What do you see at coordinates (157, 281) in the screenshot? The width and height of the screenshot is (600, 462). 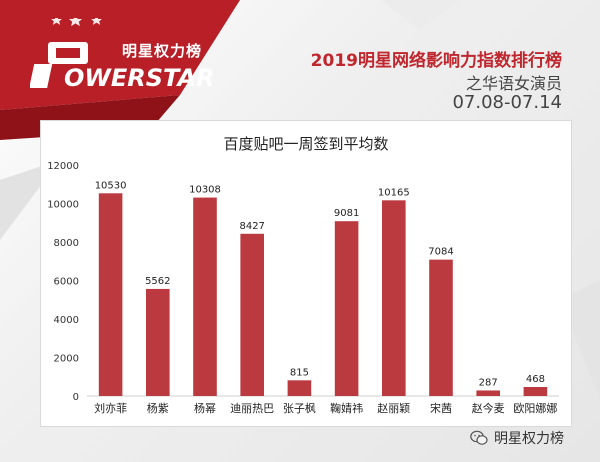 I see `data-label-2: 5562` at bounding box center [157, 281].